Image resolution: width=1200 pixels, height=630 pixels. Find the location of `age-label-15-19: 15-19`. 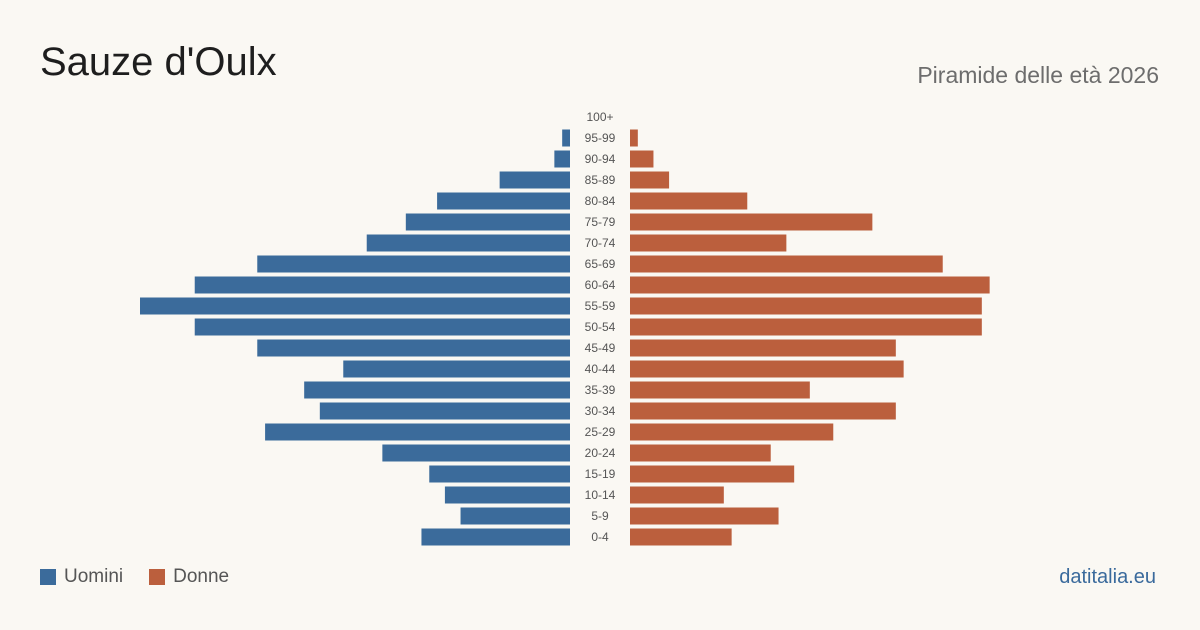

age-label-15-19: 15-19 is located at coordinates (600, 474).